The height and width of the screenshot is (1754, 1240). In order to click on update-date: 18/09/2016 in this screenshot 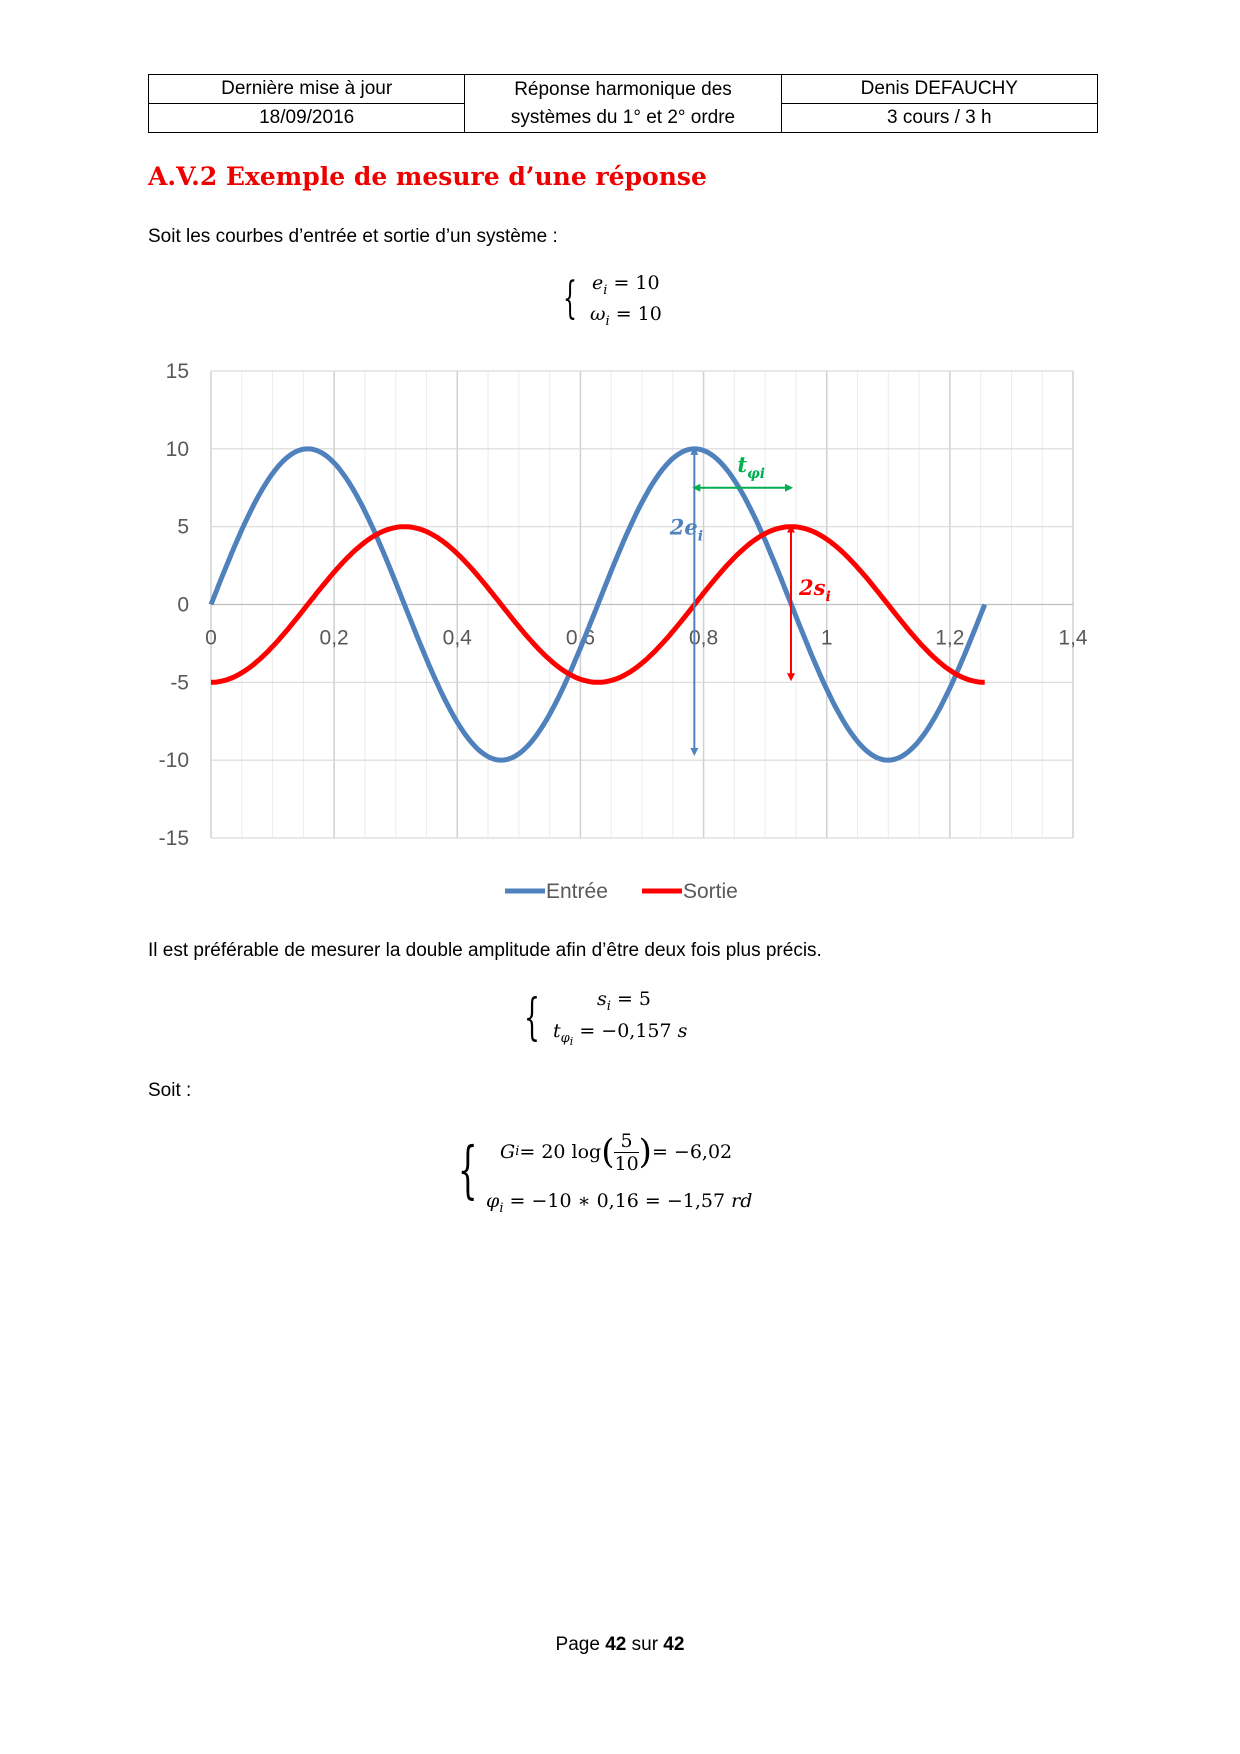, I will do `click(307, 117)`.